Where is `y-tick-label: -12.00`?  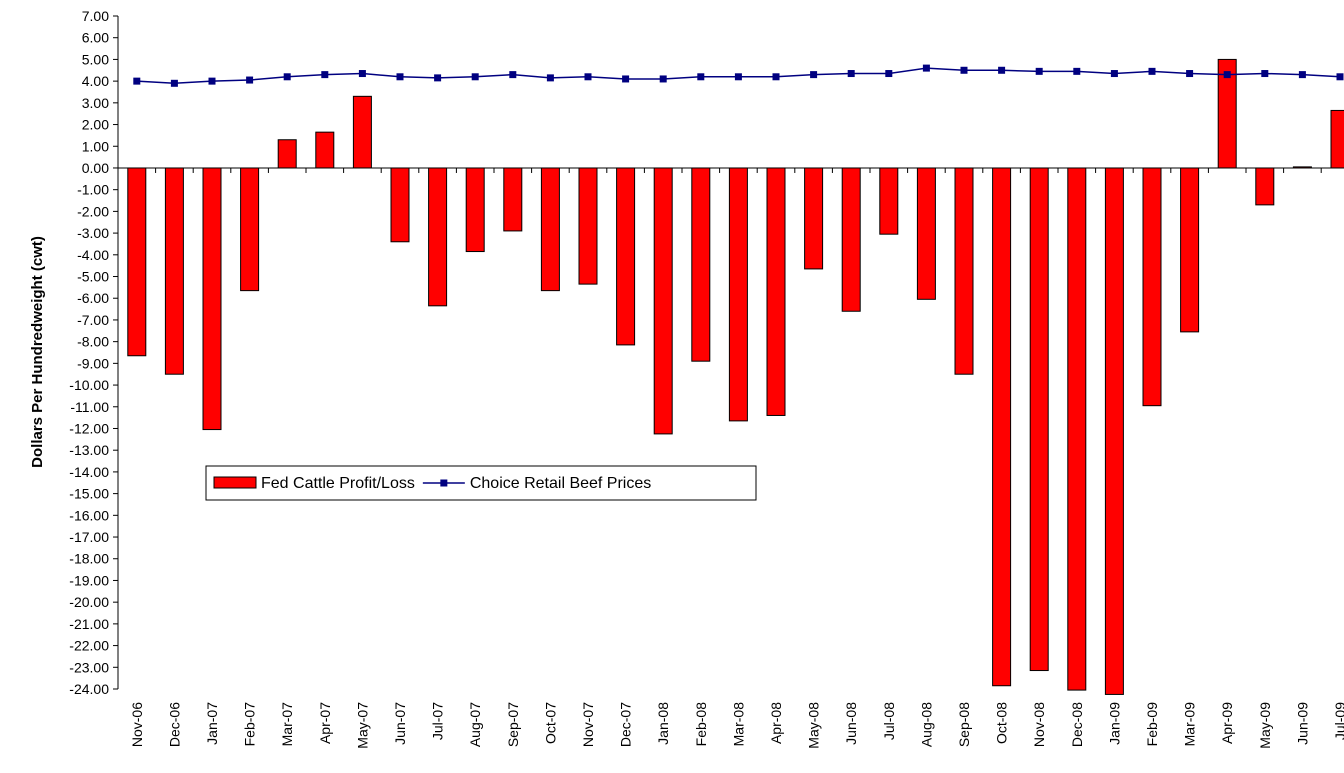
y-tick-label: -12.00 is located at coordinates (89, 428).